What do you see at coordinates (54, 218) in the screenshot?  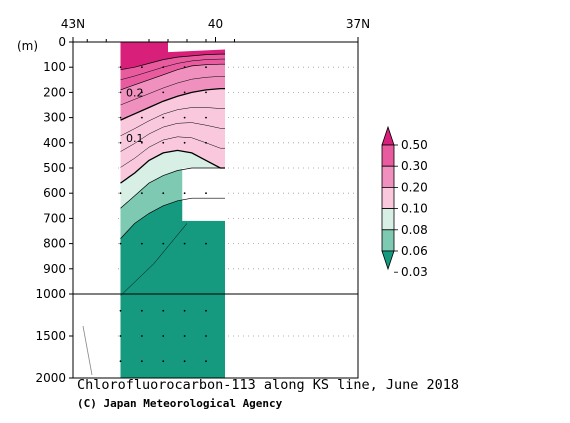 I see `y-tick-label-700: 700` at bounding box center [54, 218].